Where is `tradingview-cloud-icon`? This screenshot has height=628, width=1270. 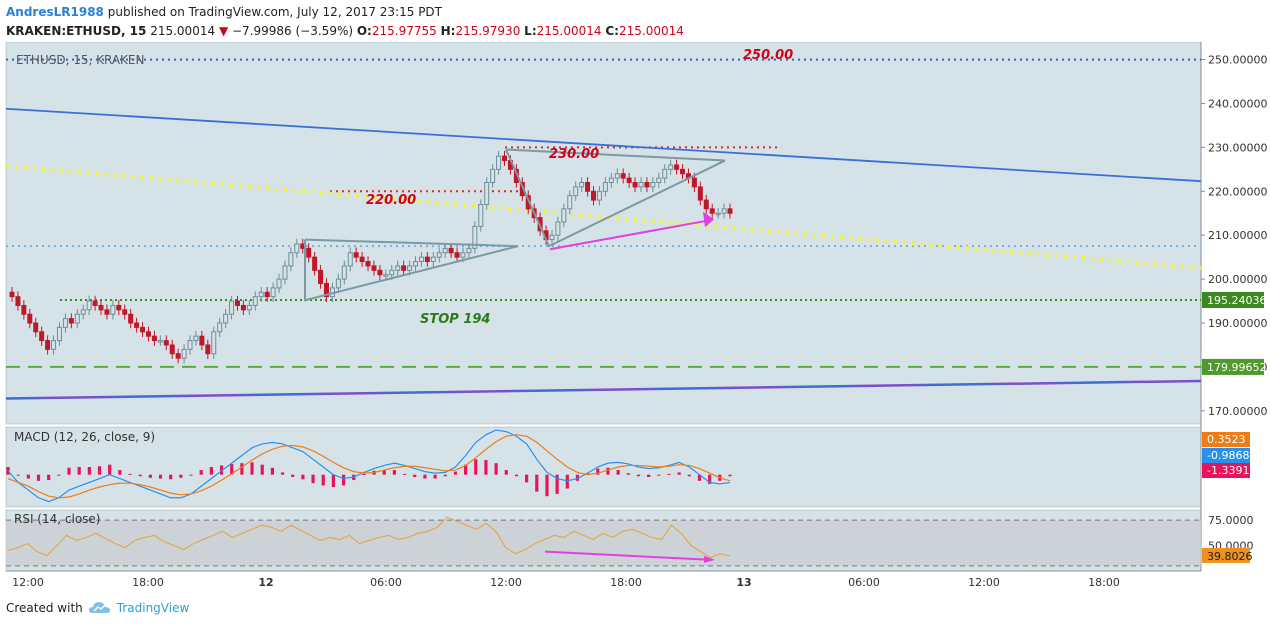 tradingview-cloud-icon is located at coordinates (99, 607).